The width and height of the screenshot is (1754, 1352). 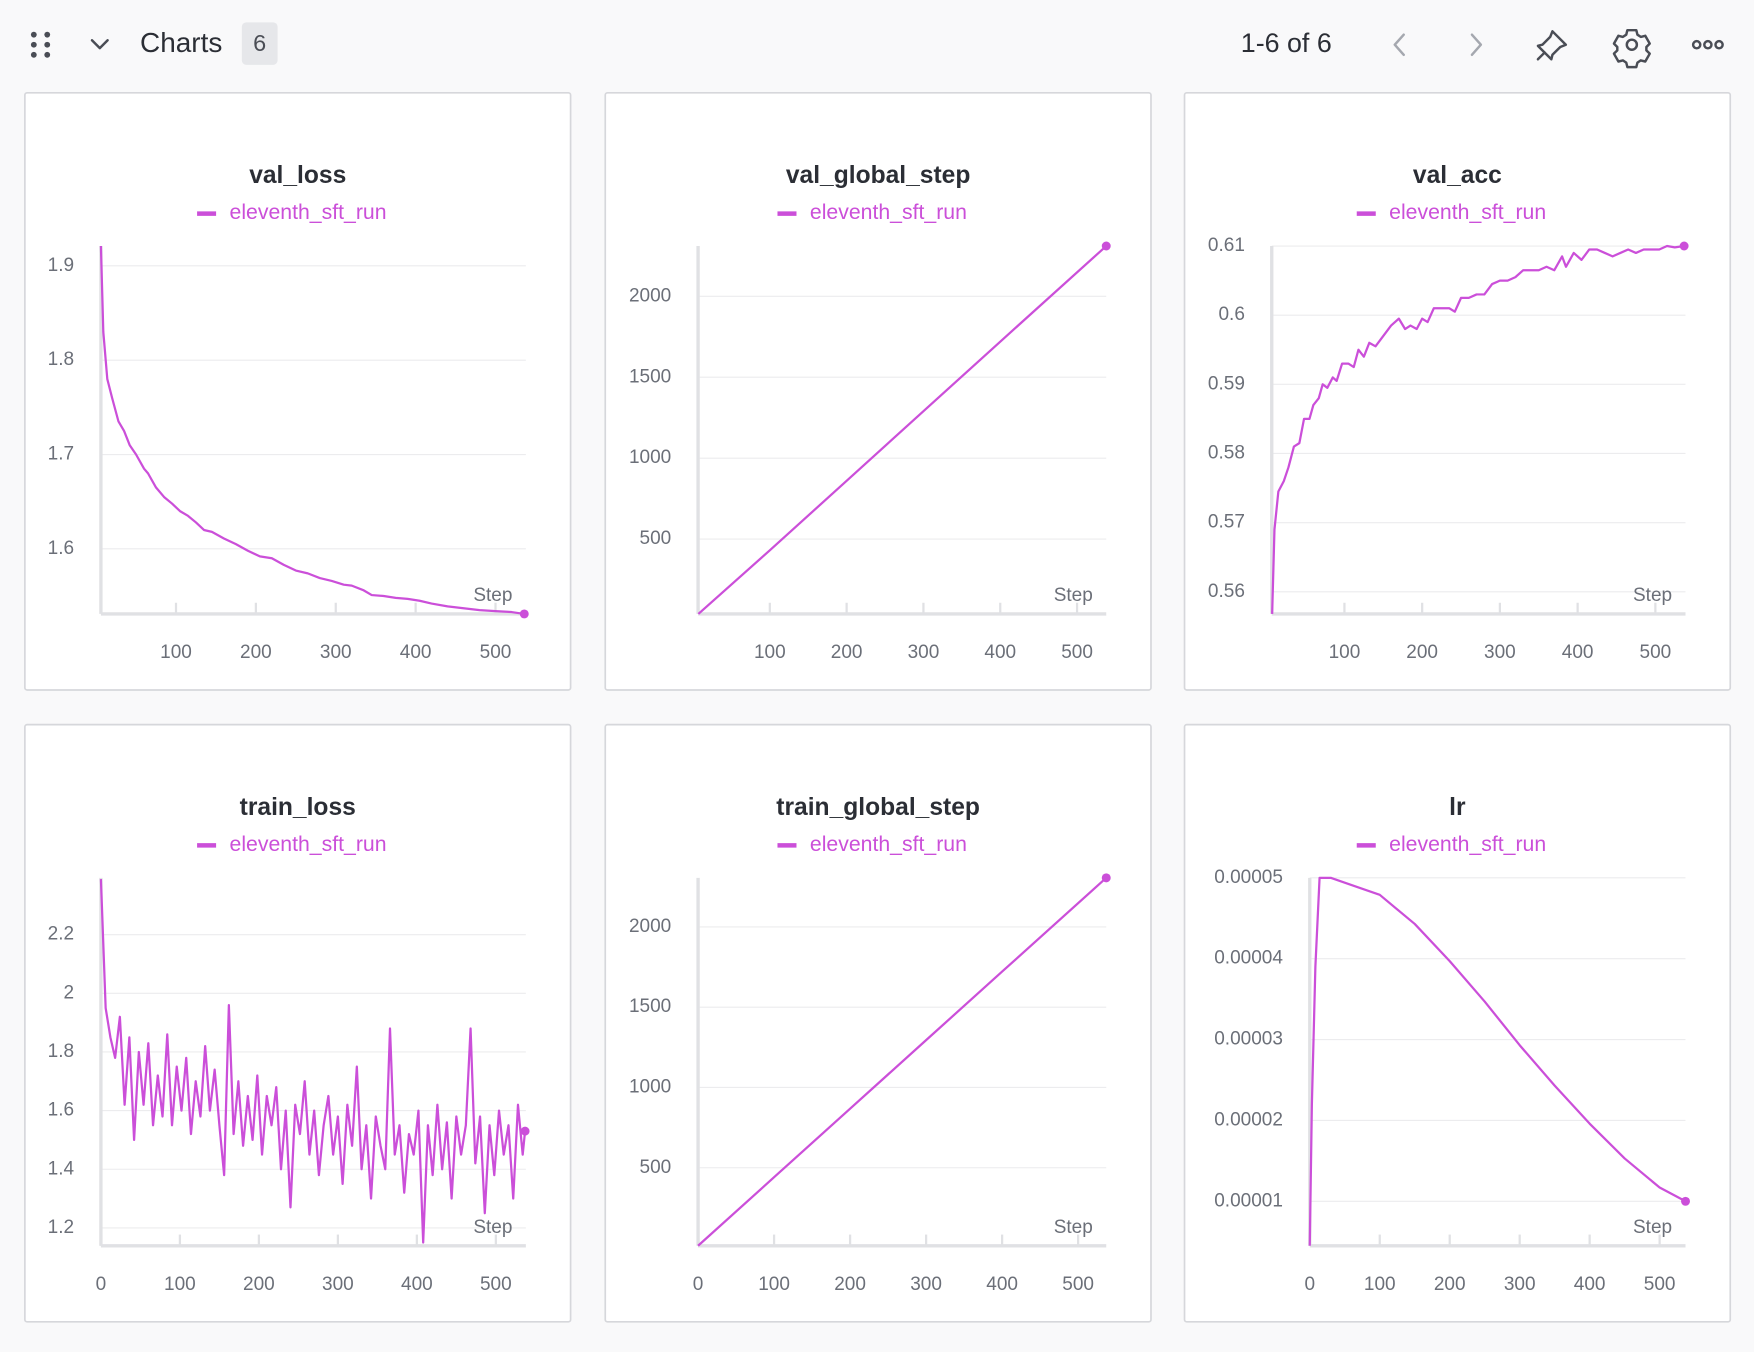 I want to click on settings-button, so click(x=1631, y=48).